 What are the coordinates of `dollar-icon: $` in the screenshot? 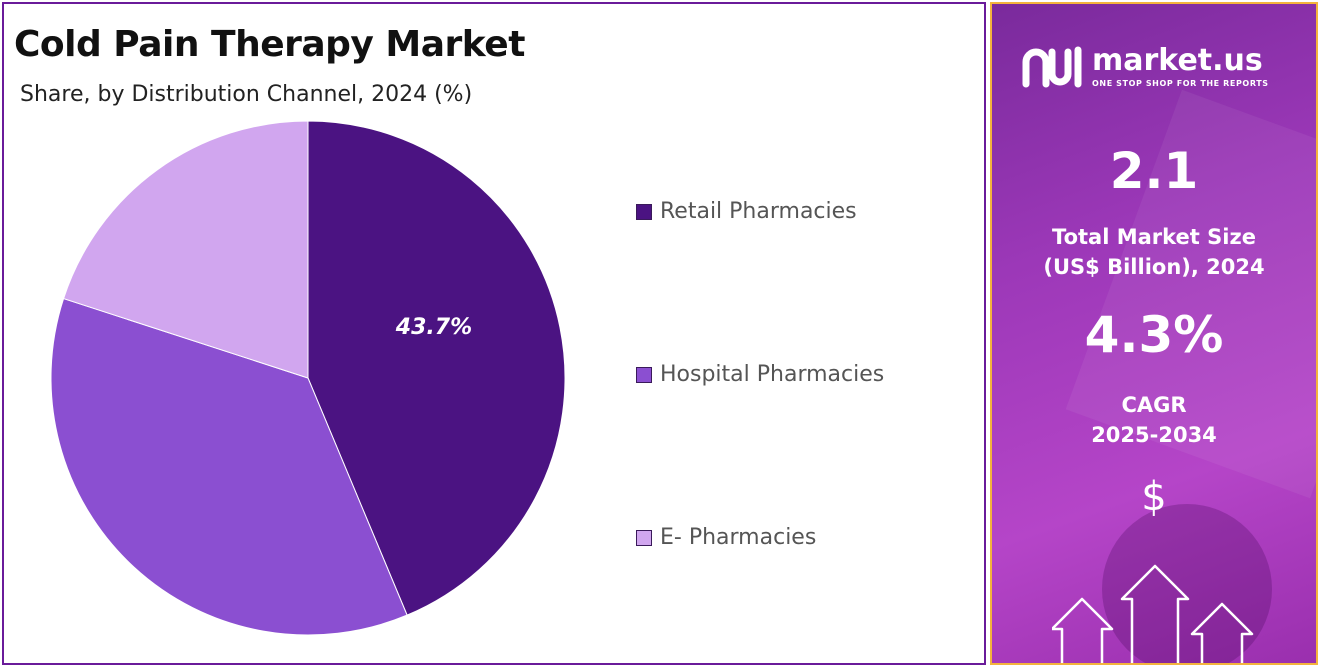 It's located at (1154, 497).